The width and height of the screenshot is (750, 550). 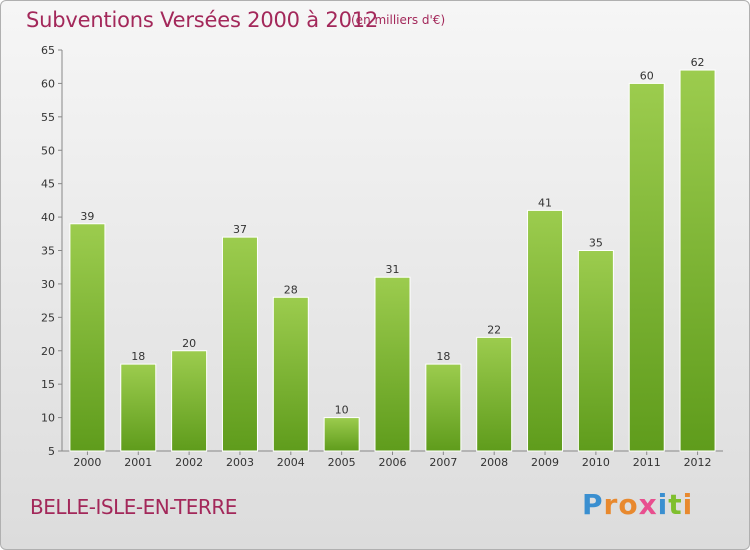 What do you see at coordinates (138, 462) in the screenshot?
I see `x-tick-label: 2001` at bounding box center [138, 462].